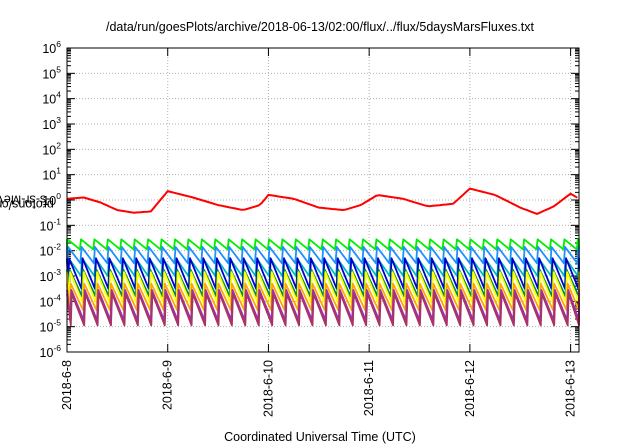 The width and height of the screenshot is (640, 448). What do you see at coordinates (369, 388) in the screenshot?
I see `x-tick-label: 2018-6-11` at bounding box center [369, 388].